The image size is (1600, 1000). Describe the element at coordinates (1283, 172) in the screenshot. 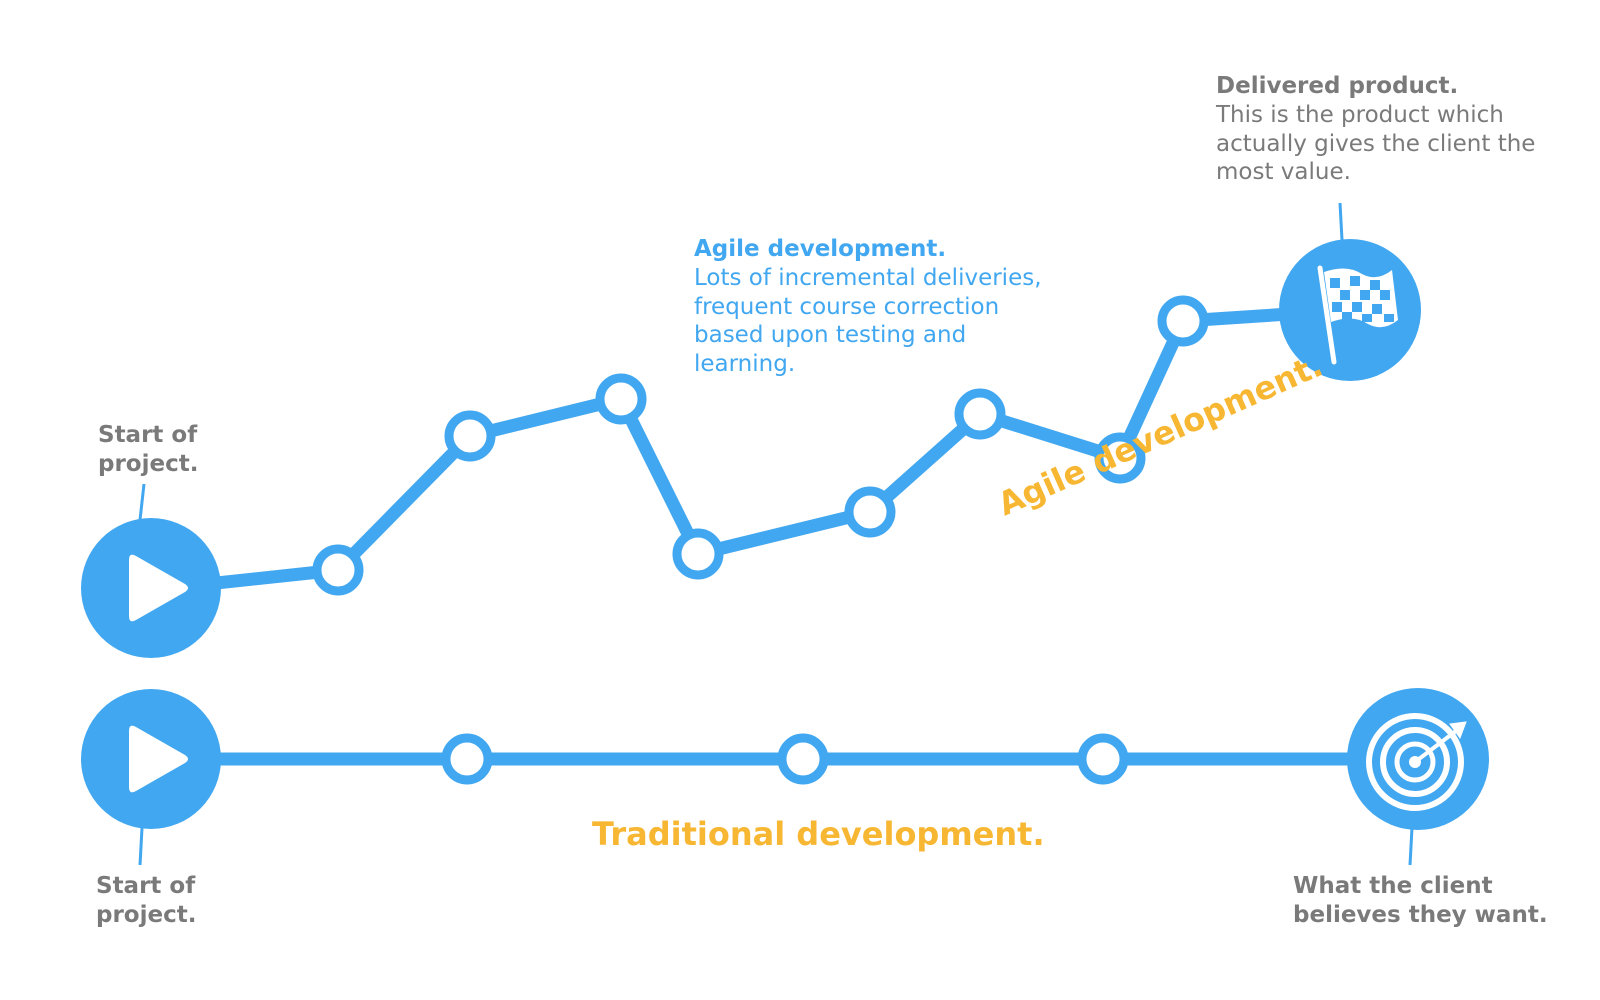

I see `delivered-product-line-3: most value.` at that location.